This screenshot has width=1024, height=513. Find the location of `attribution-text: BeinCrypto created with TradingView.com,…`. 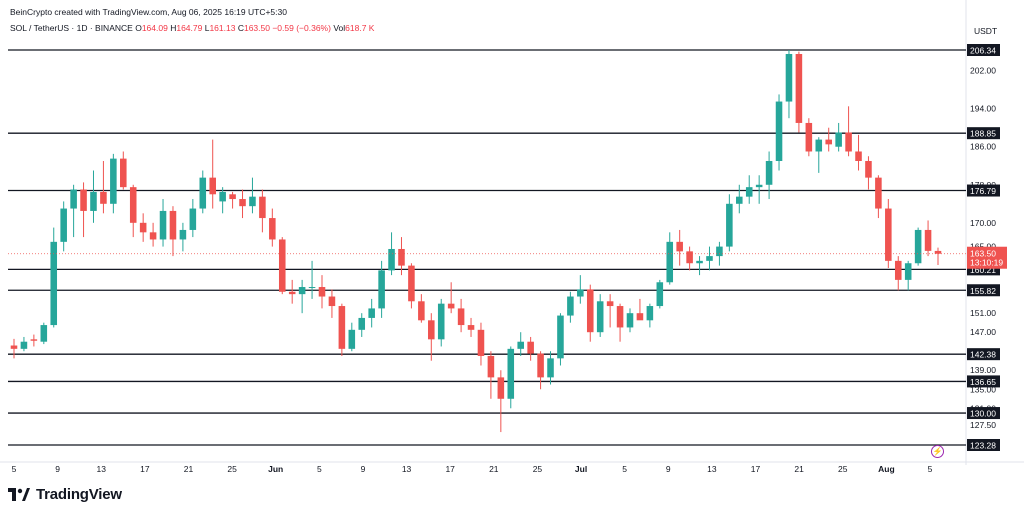

attribution-text: BeinCrypto created with TradingView.com,… is located at coordinates (148, 12).